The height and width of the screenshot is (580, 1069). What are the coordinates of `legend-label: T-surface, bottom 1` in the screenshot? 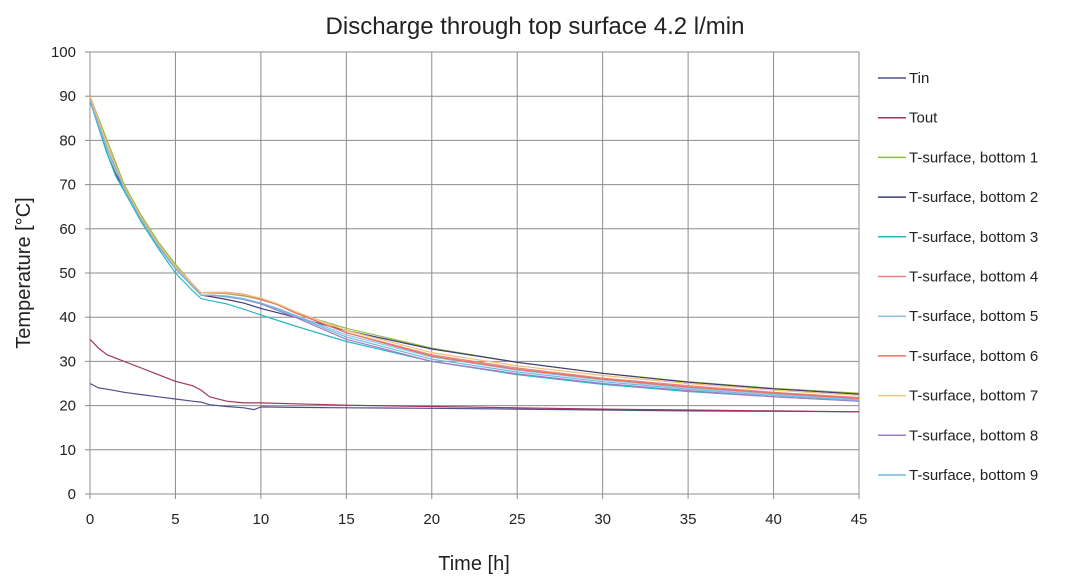 It's located at (973, 157).